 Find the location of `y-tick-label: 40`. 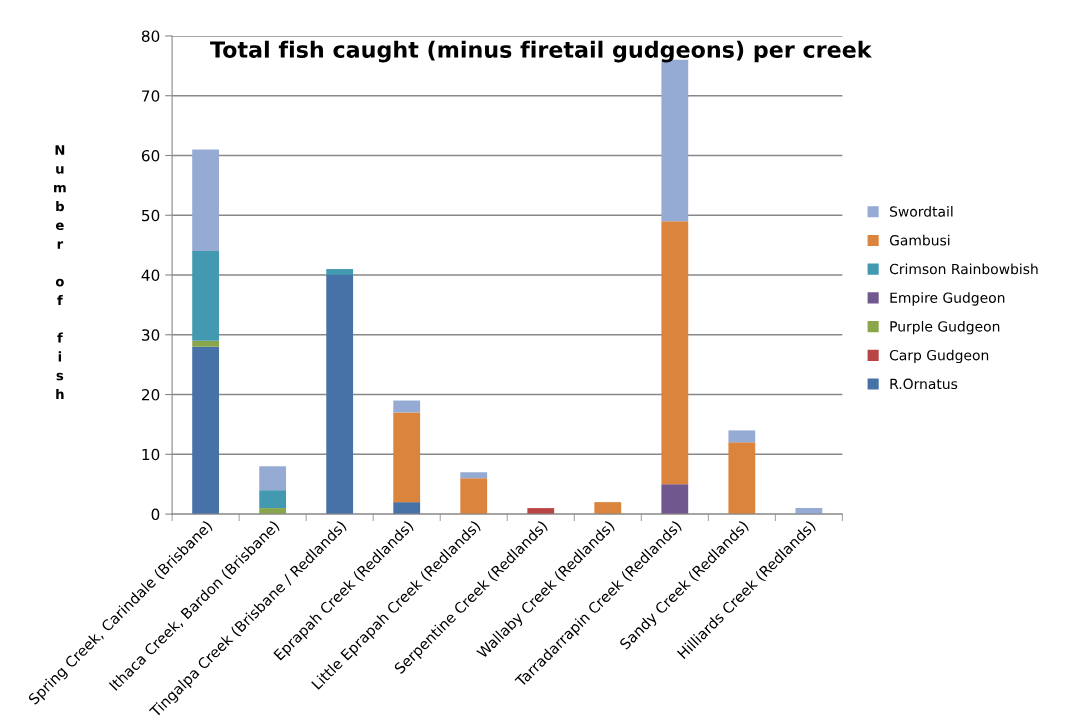

y-tick-label: 40 is located at coordinates (150, 275).